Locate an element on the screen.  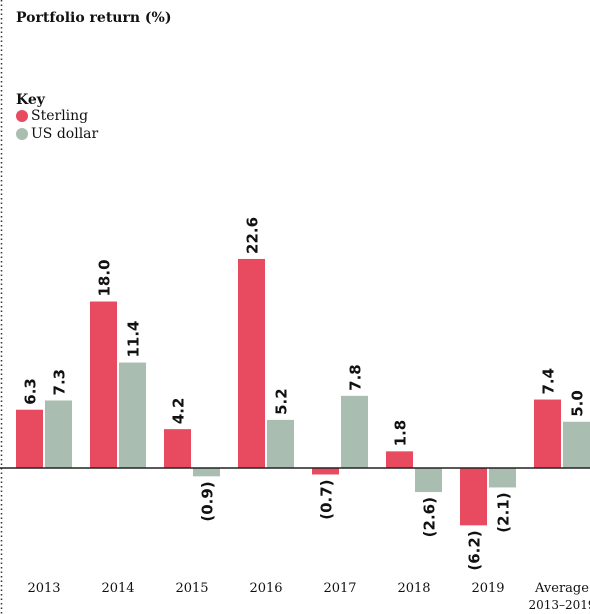
value-label: 11.4 is located at coordinates (134, 339).